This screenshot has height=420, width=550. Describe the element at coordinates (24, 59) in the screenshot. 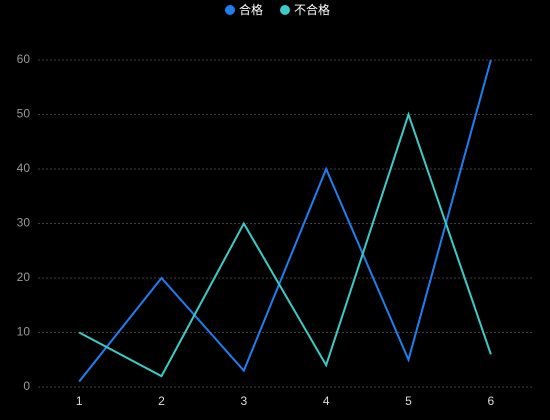

I see `y-tick-label: 60` at that location.